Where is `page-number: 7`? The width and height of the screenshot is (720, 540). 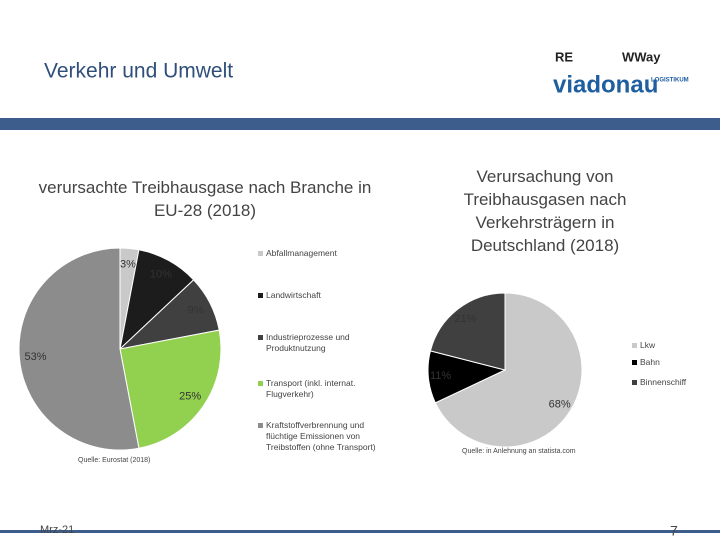 page-number: 7 is located at coordinates (674, 531).